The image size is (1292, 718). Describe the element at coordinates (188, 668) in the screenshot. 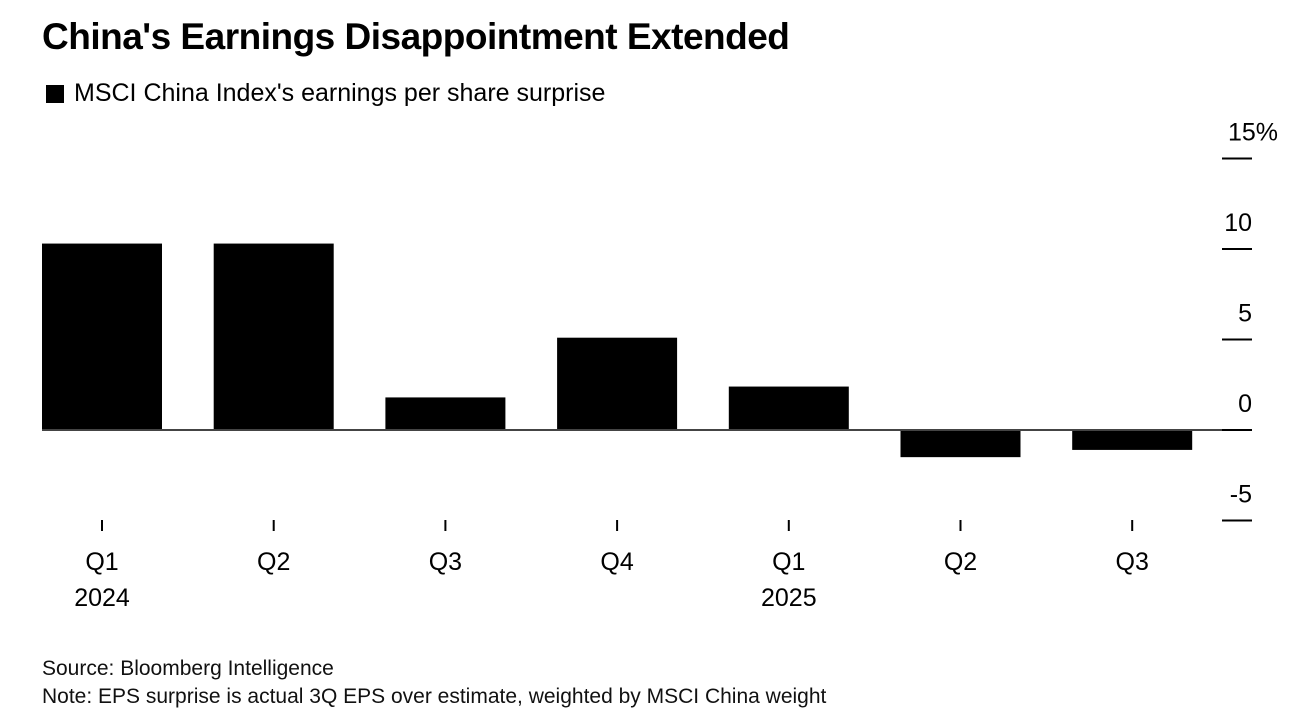

I see `source-text: Source: Bloomberg Intelligence` at that location.